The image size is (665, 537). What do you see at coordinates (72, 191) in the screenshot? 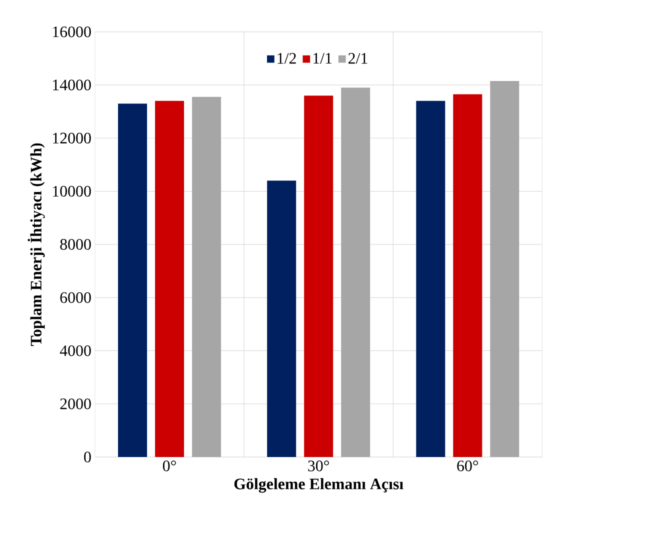
I see `y-tick-label: 10000` at bounding box center [72, 191].